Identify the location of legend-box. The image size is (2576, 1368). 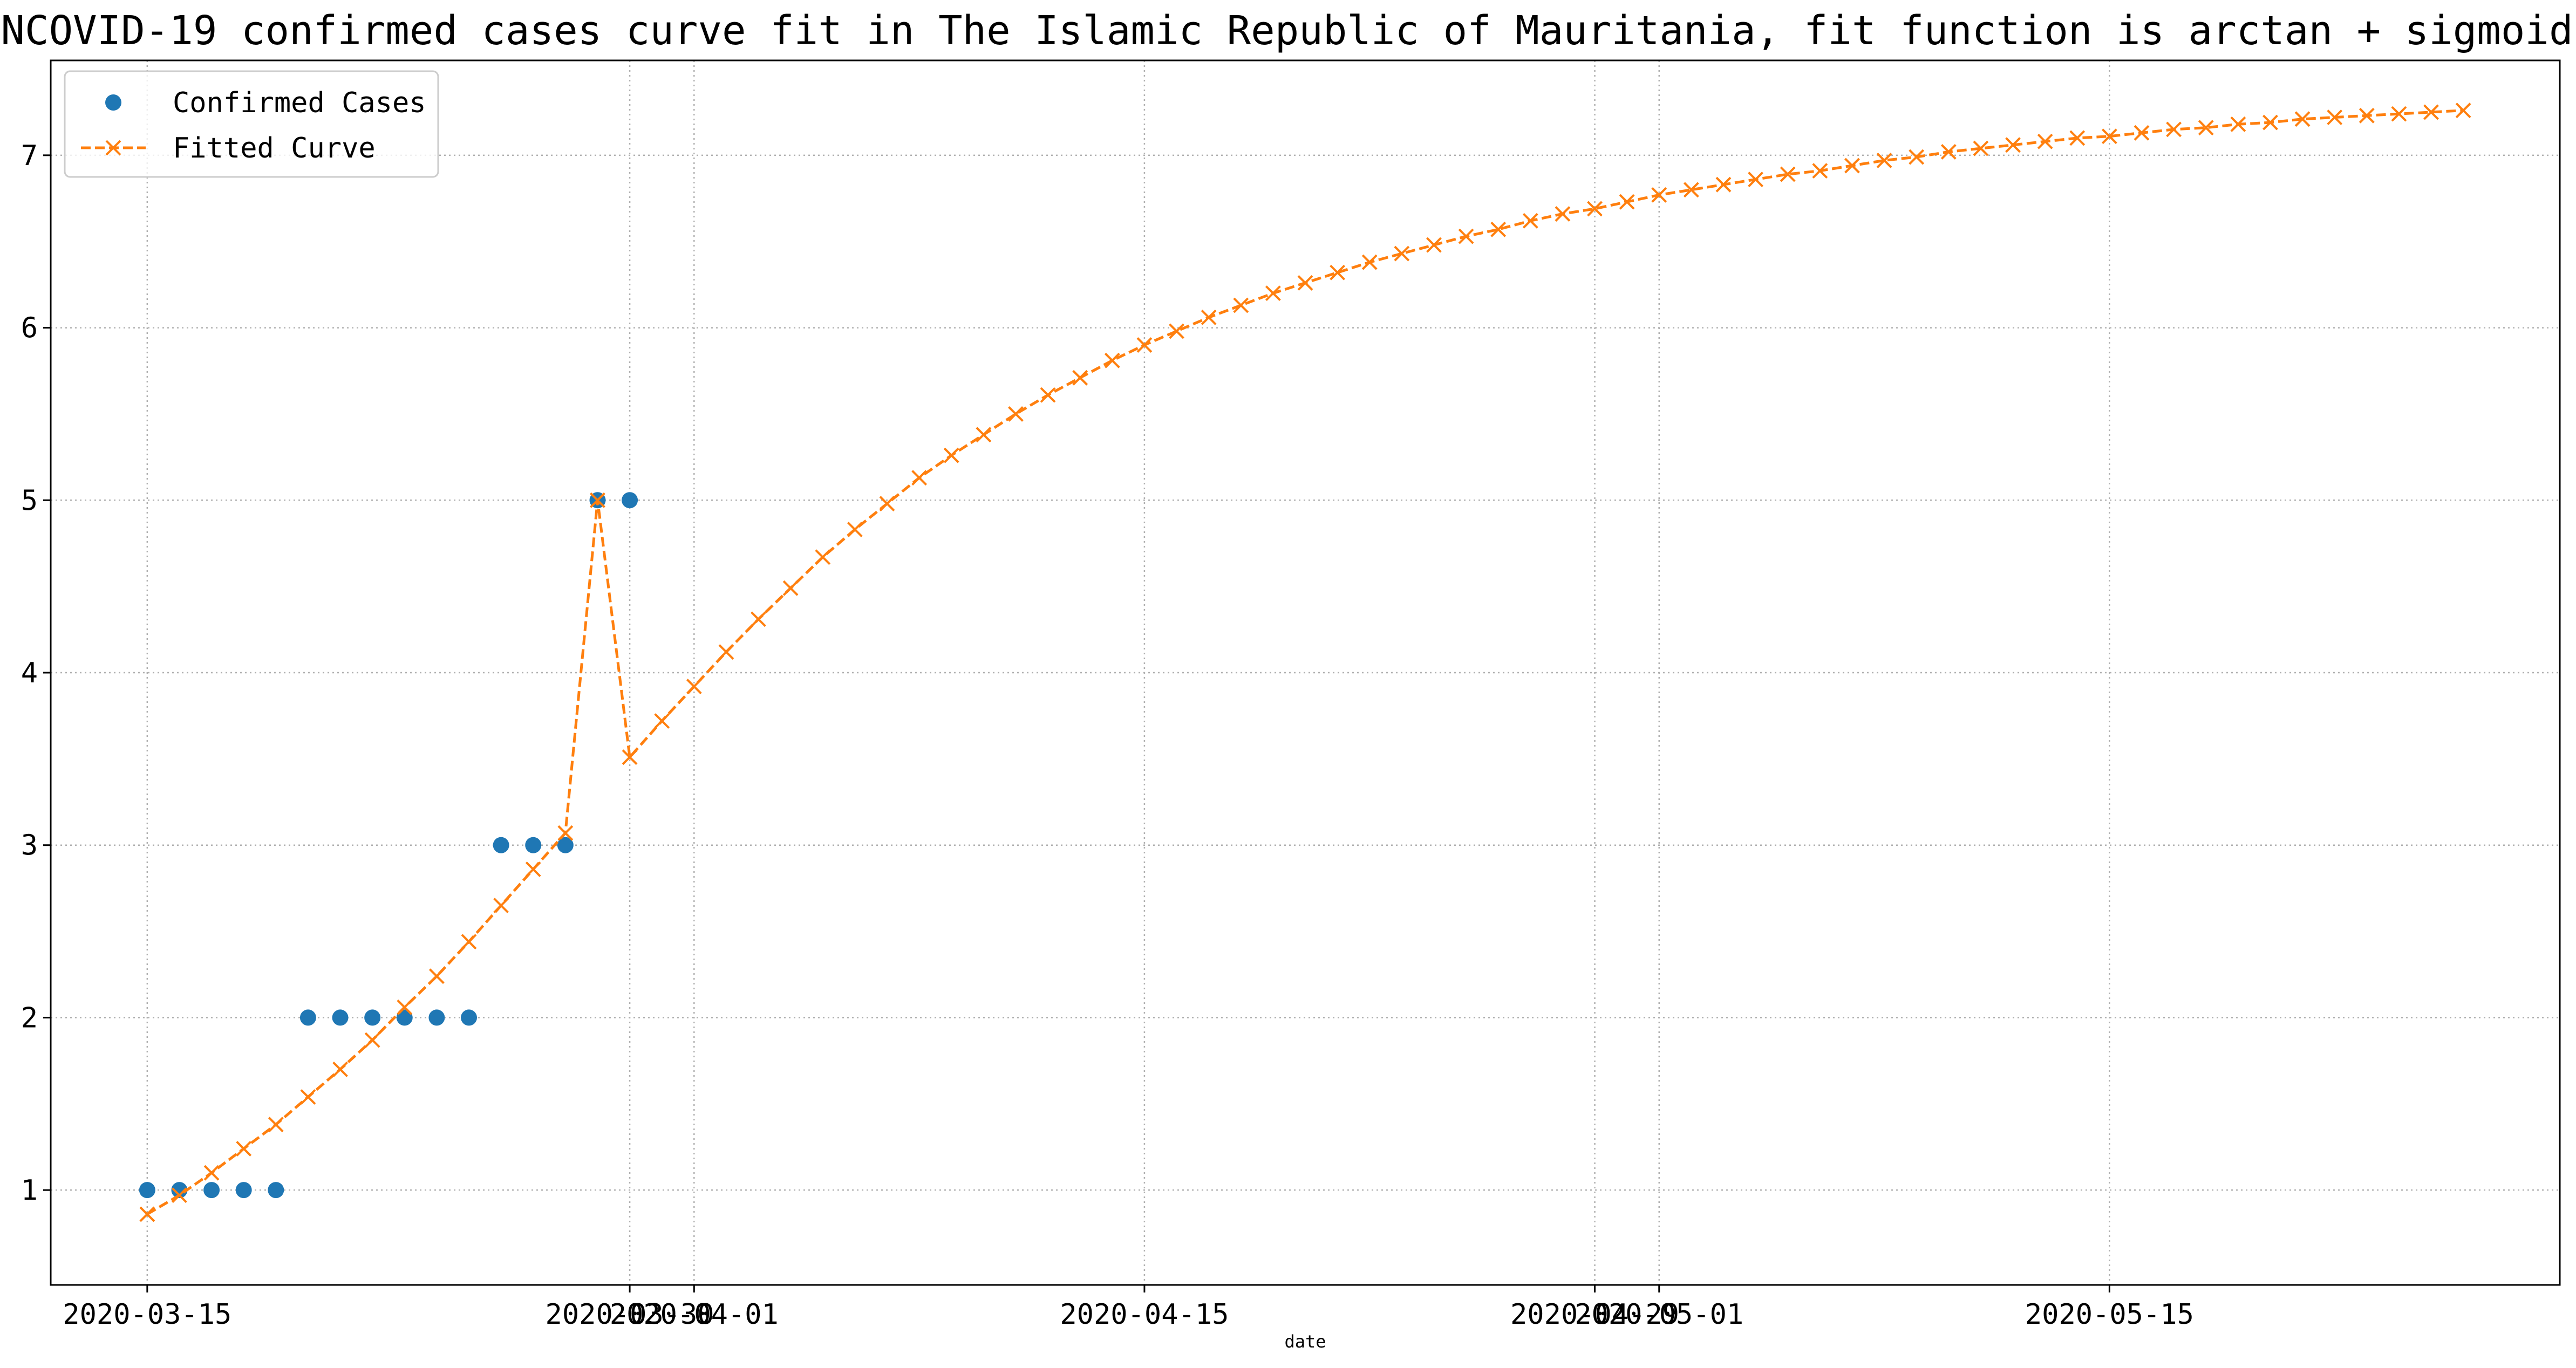
(251, 124).